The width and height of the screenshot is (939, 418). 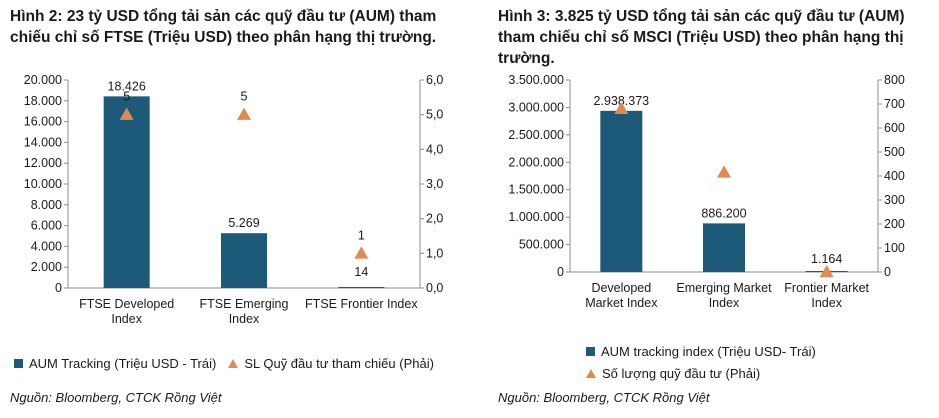 What do you see at coordinates (127, 86) in the screenshot?
I see `bar-value-label: 18.426` at bounding box center [127, 86].